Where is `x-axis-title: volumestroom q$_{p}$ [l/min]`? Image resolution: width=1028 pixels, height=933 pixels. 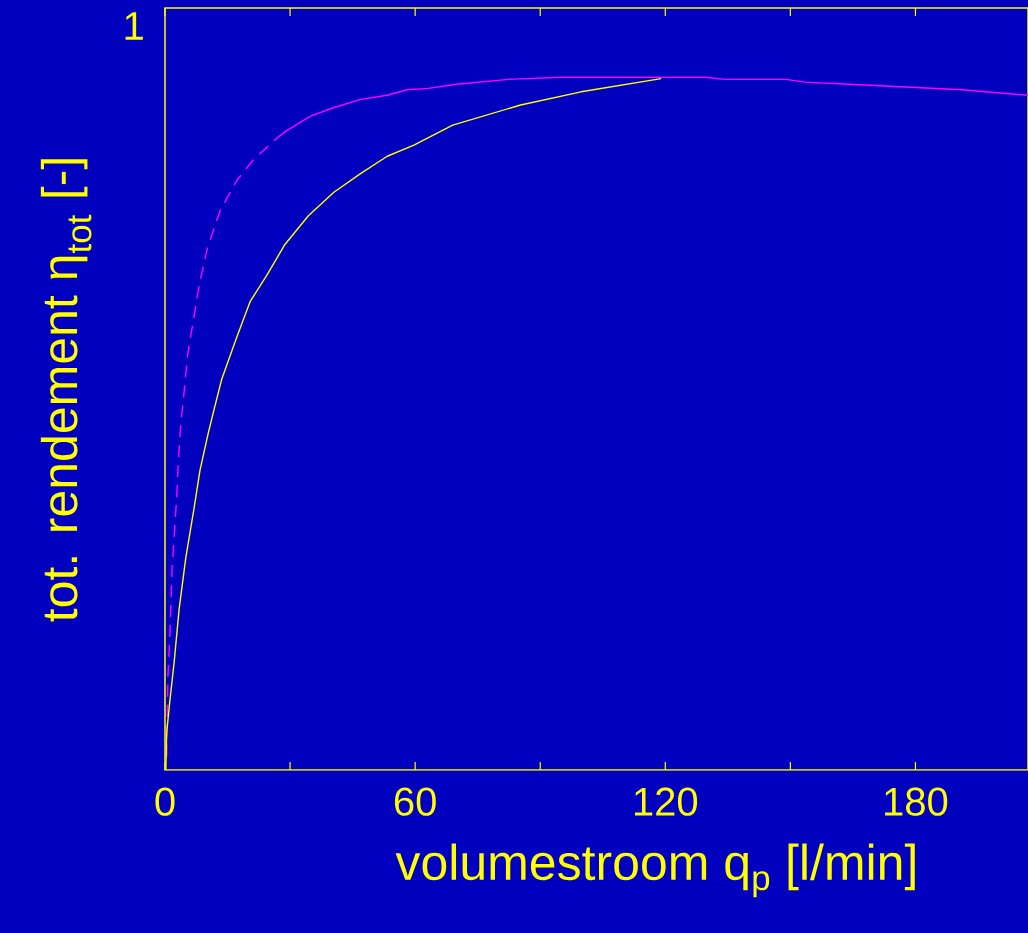
x-axis-title: volumestroom q$_{p}$ [l/min] is located at coordinates (655, 870).